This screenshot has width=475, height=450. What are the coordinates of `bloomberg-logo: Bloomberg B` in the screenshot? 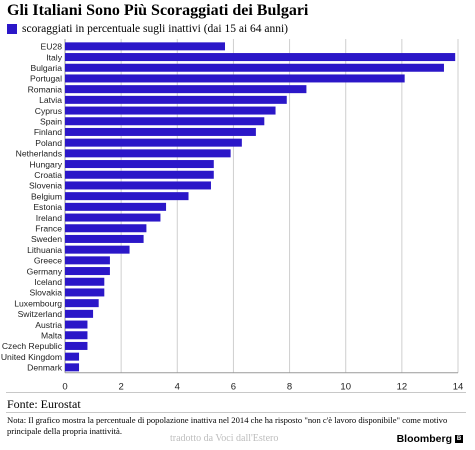 It's located at (430, 439).